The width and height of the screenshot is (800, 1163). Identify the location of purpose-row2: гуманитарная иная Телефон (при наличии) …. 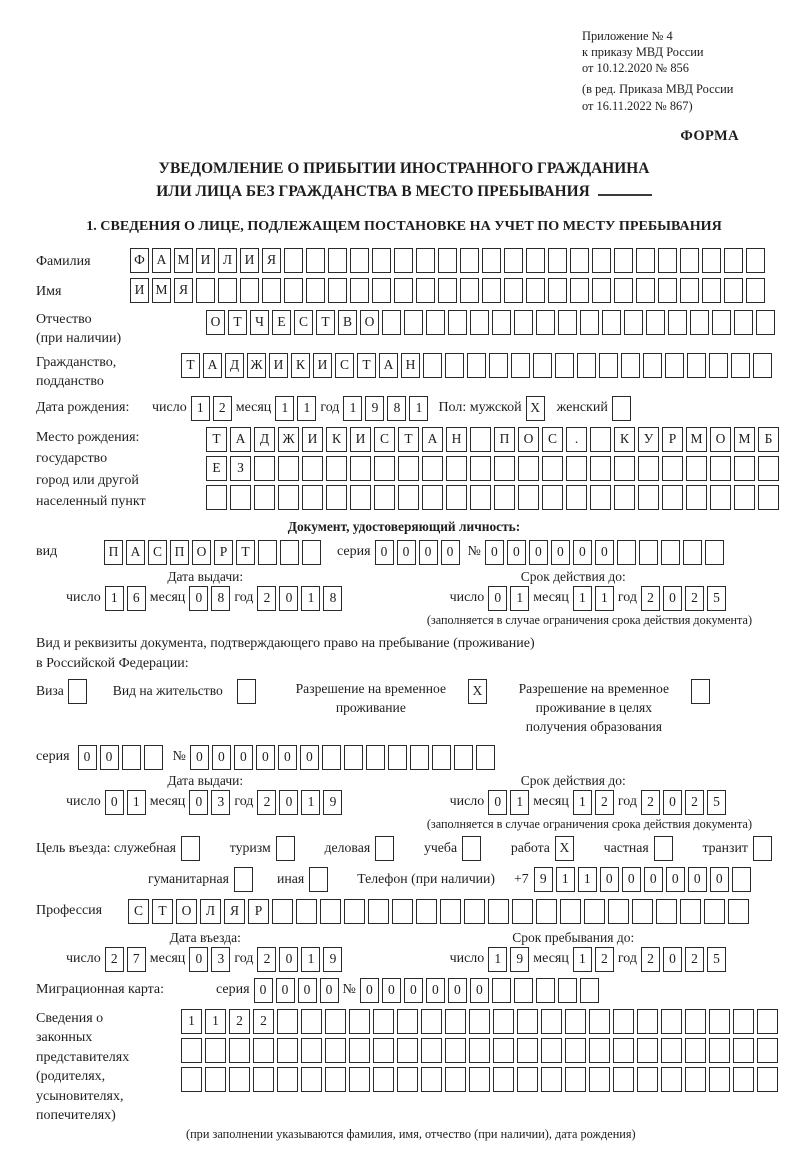
(460, 879).